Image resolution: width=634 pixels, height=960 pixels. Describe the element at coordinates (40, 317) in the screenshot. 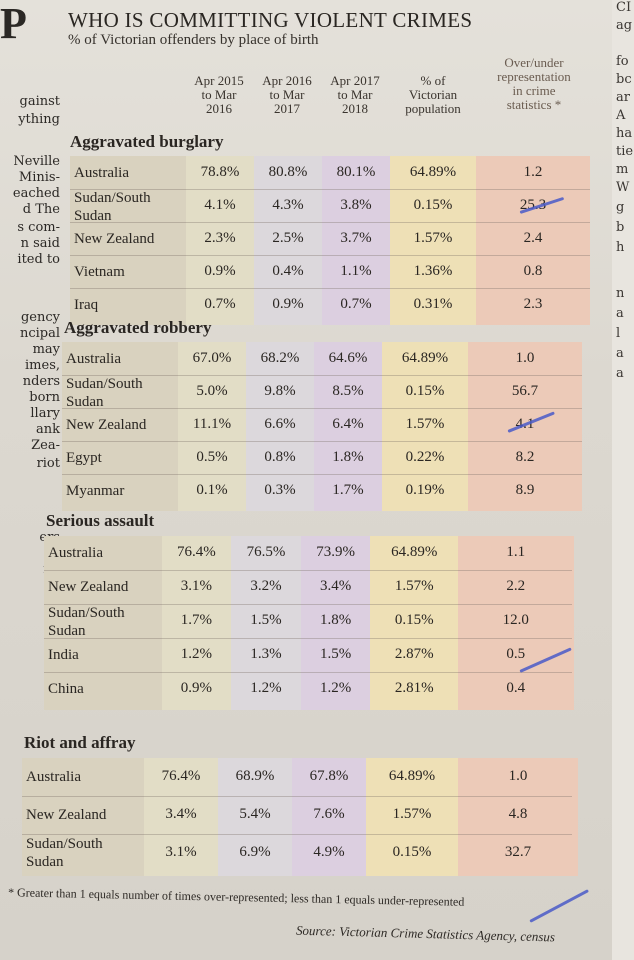

I see `adjacent-text-fragment: gency` at that location.